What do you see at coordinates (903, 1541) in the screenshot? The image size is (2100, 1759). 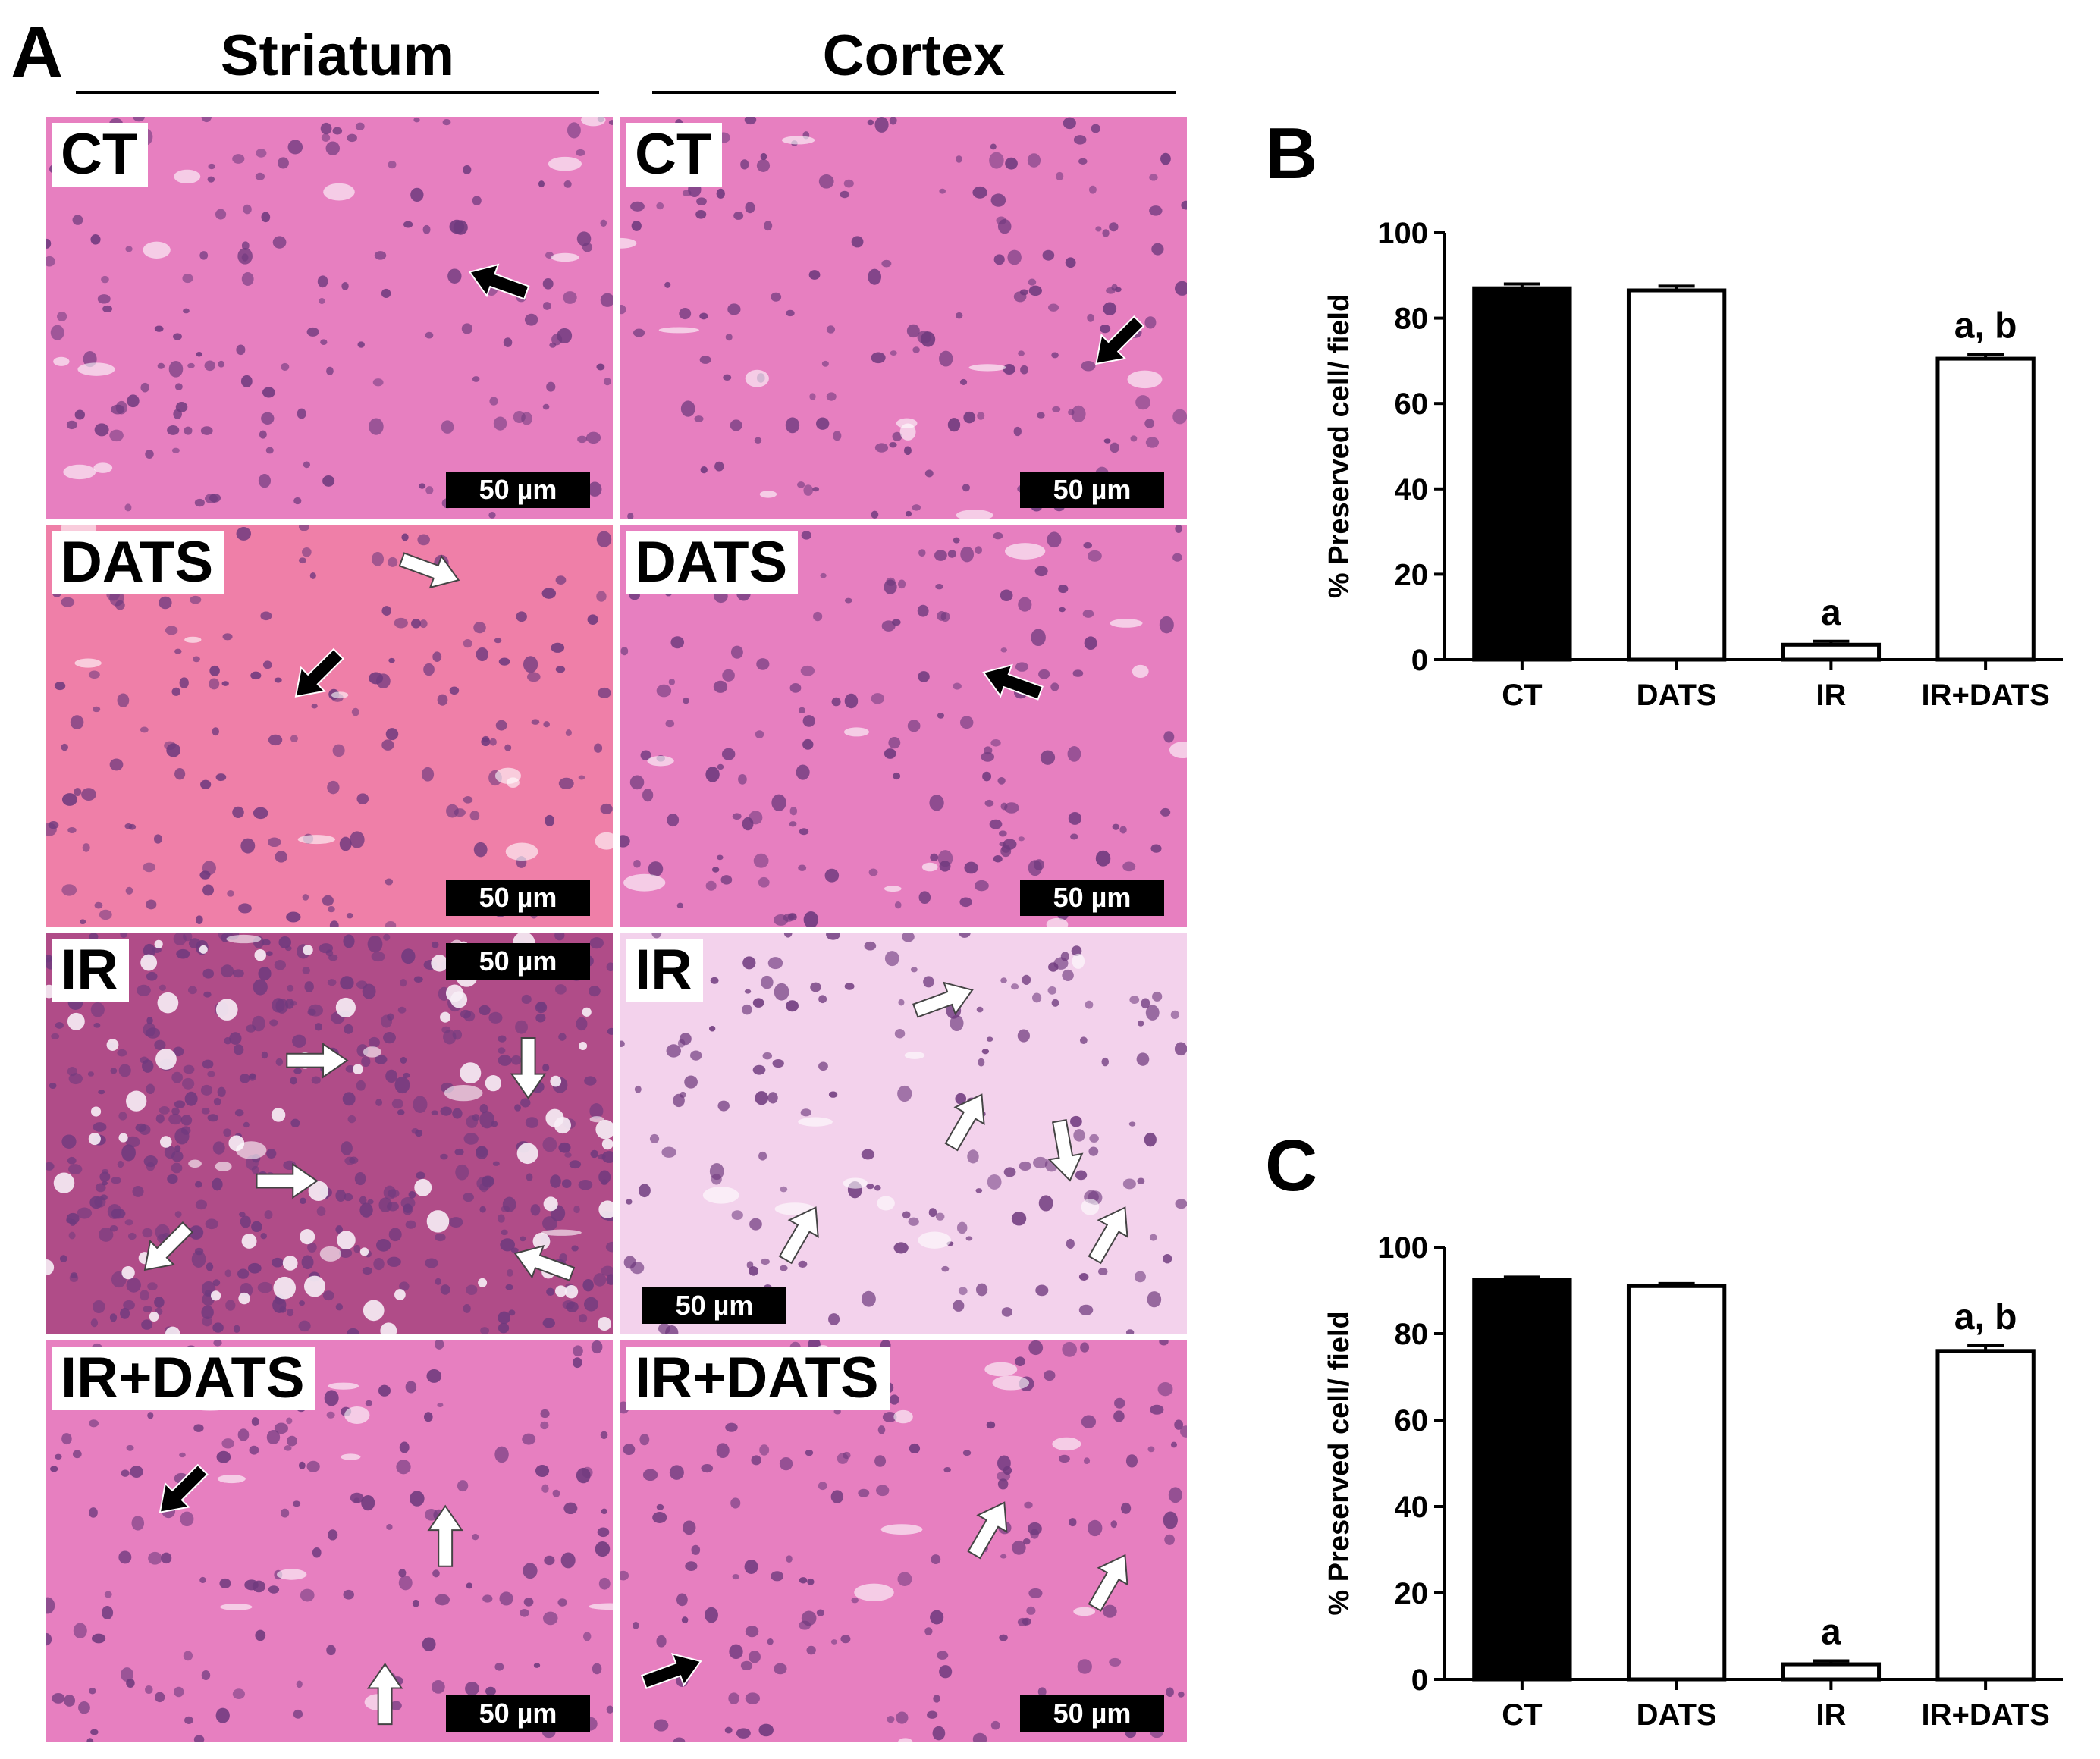 I see `micrograph-cortex-ir-dats: IR+DATS 50 µm` at bounding box center [903, 1541].